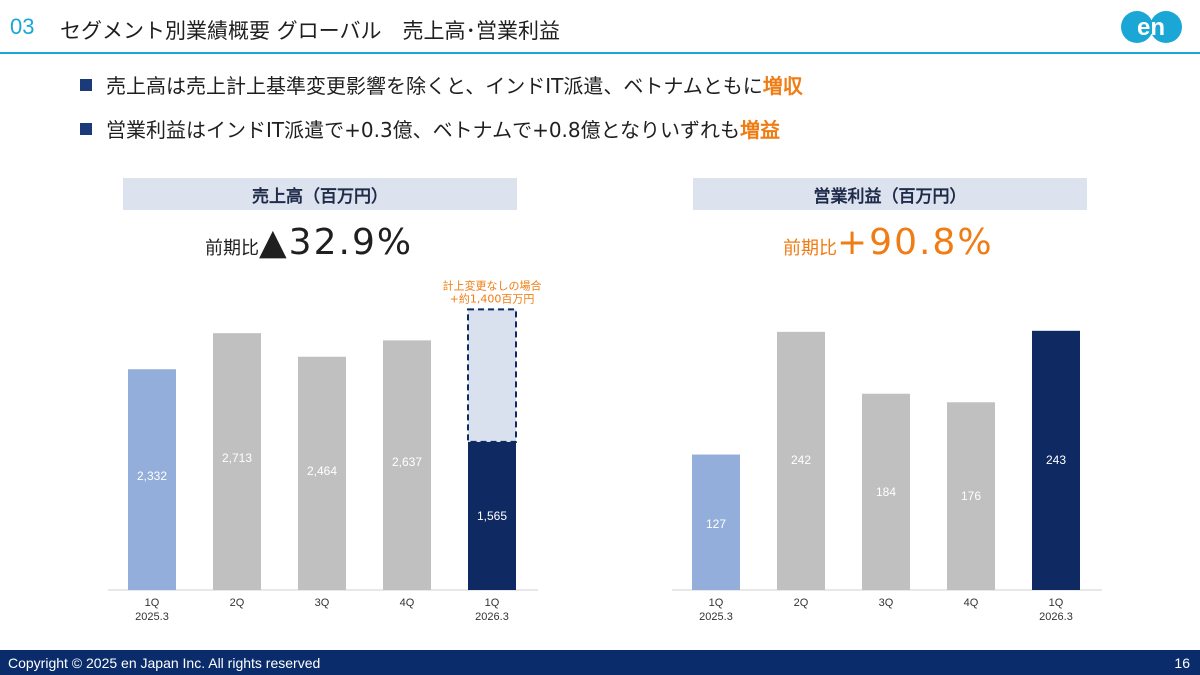 The height and width of the screenshot is (675, 1200). I want to click on data-label-2: 242, so click(801, 460).